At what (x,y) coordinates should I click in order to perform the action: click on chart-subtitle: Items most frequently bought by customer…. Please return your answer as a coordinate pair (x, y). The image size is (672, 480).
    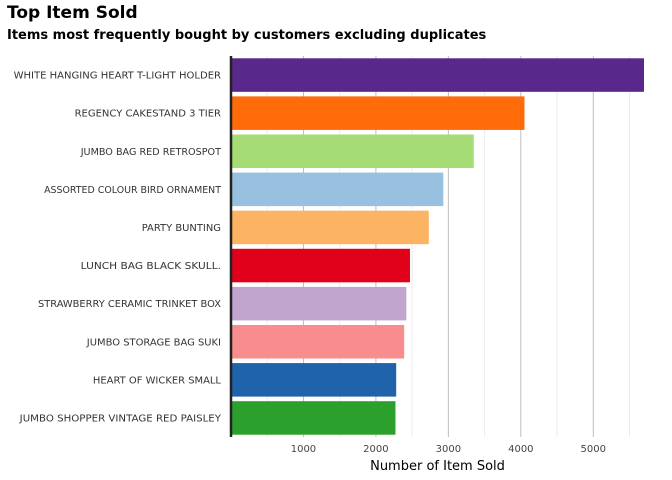
    Looking at the image, I should click on (247, 35).